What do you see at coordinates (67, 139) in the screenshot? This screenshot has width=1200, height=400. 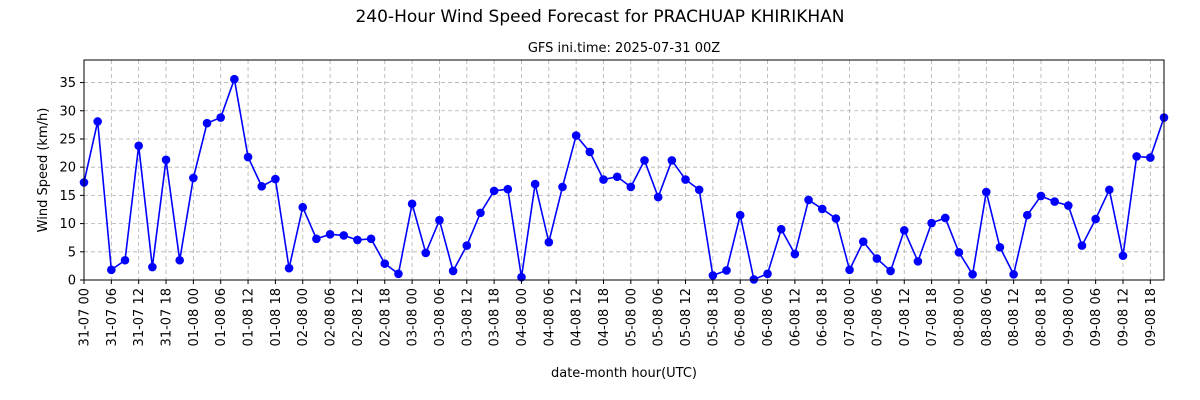 I see `y-tick-label: 25` at bounding box center [67, 139].